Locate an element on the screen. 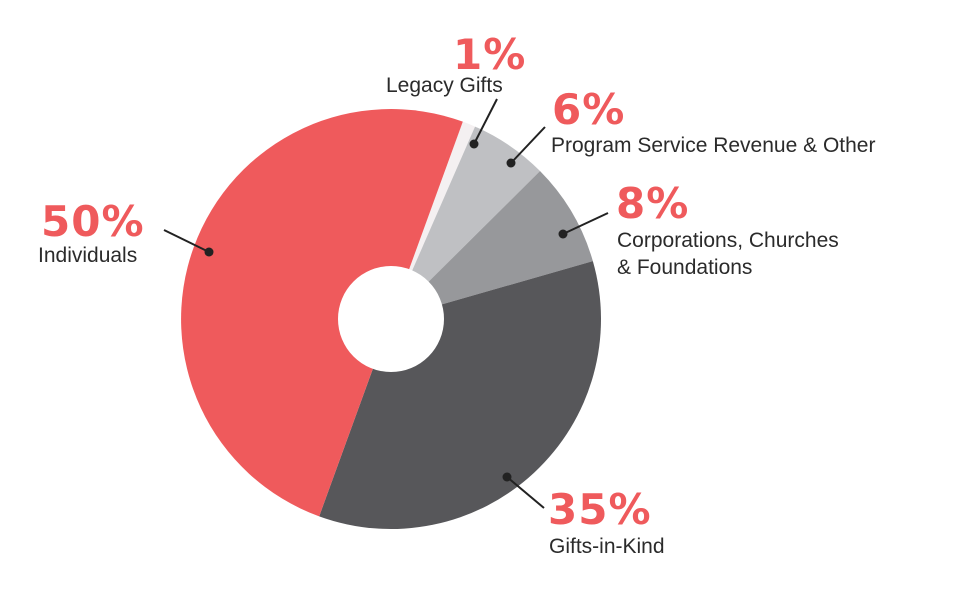 Image resolution: width=962 pixels, height=600 pixels. annotation-corporations: 8% Corporations, Churches & Foundations is located at coordinates (698, 229).